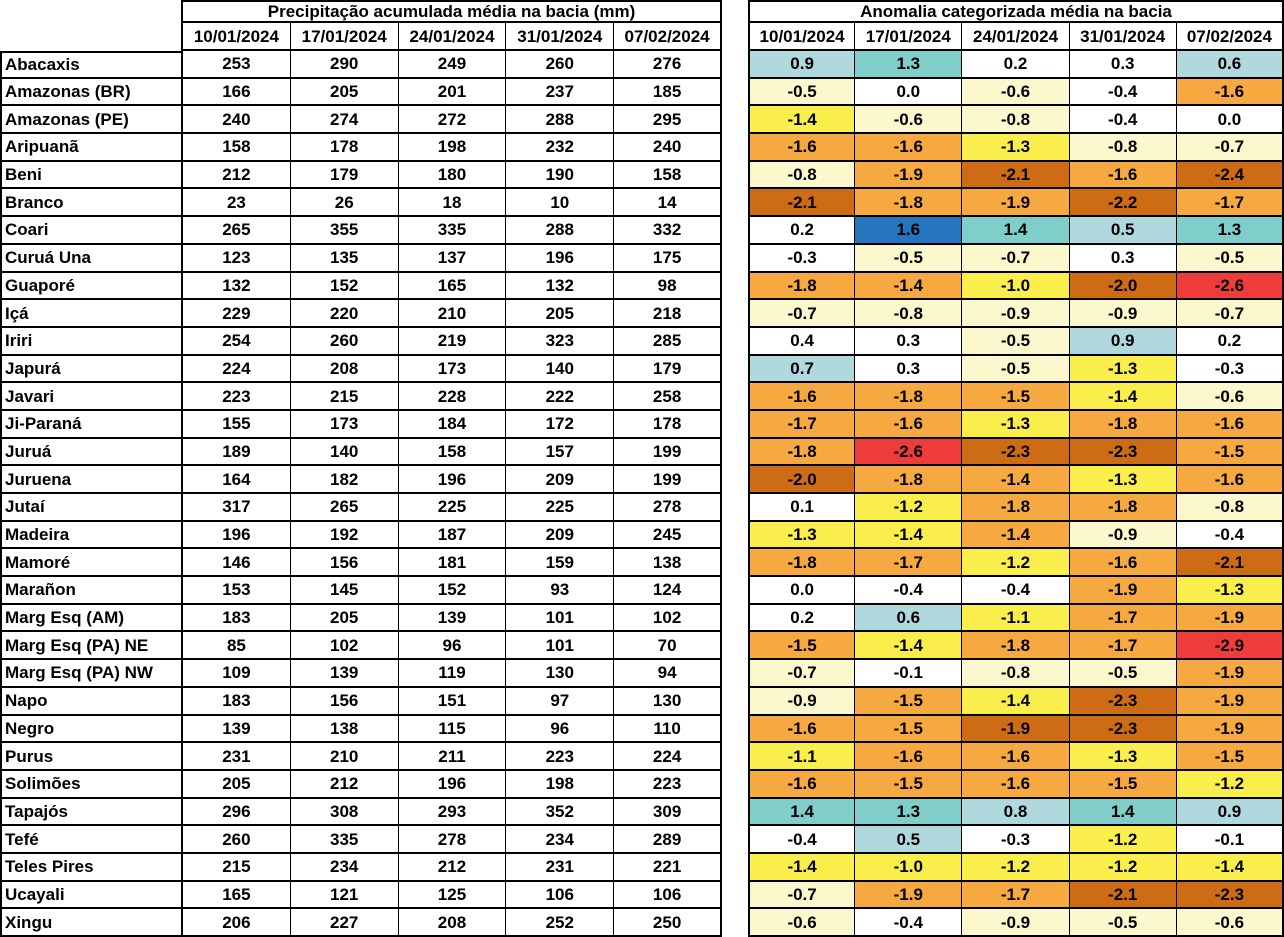 The height and width of the screenshot is (937, 1284). Describe the element at coordinates (560, 591) in the screenshot. I see `precipitation-value-cell: 93` at that location.